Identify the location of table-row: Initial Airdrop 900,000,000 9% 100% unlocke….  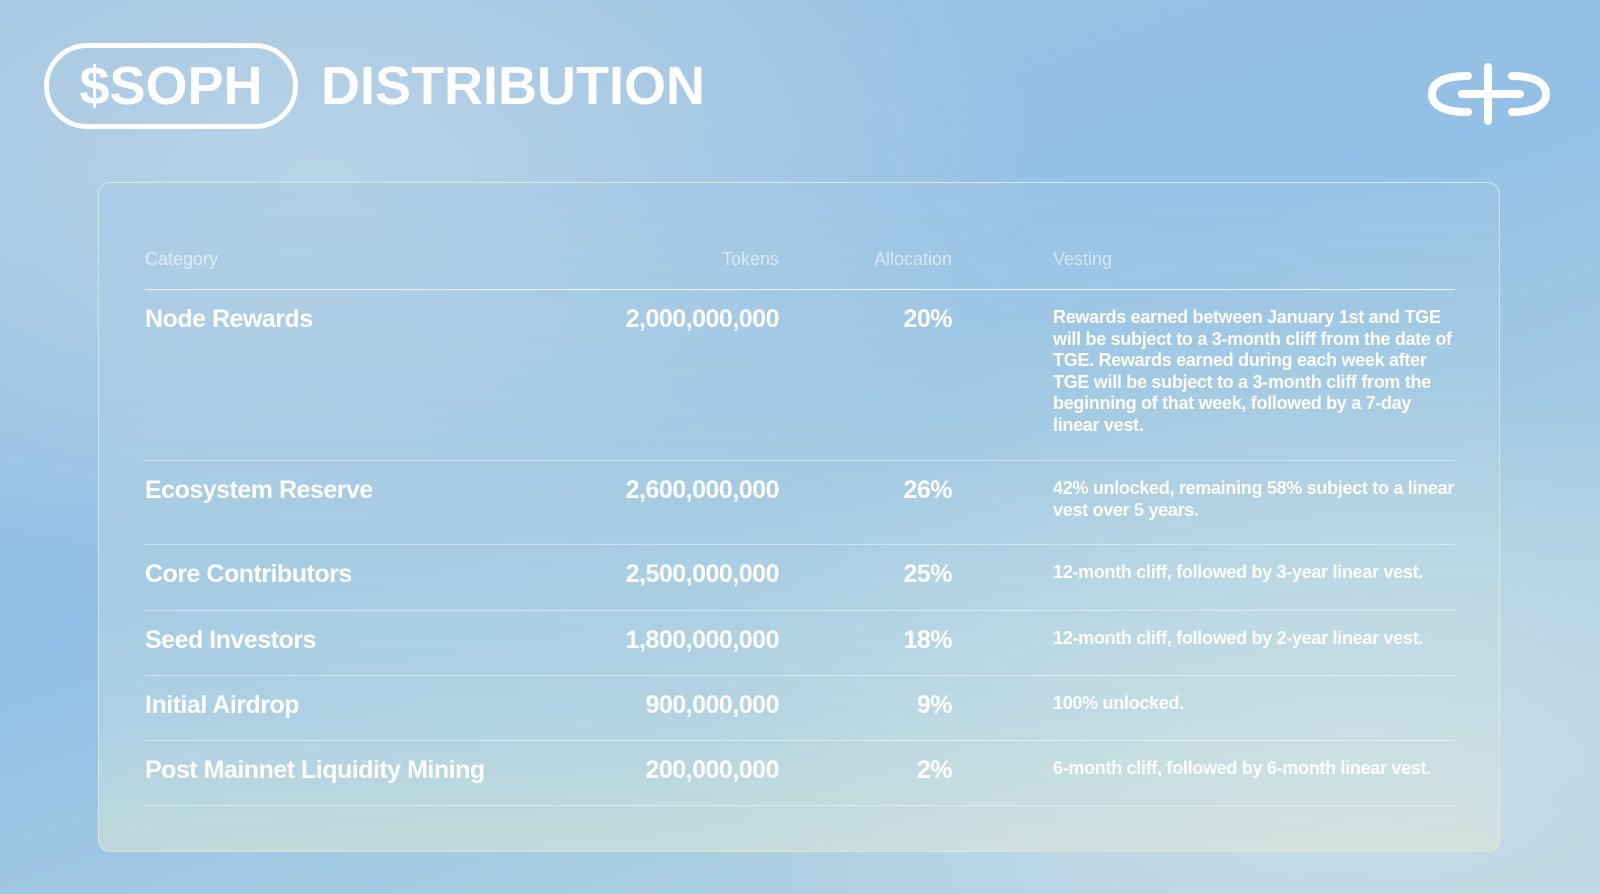
(800, 708).